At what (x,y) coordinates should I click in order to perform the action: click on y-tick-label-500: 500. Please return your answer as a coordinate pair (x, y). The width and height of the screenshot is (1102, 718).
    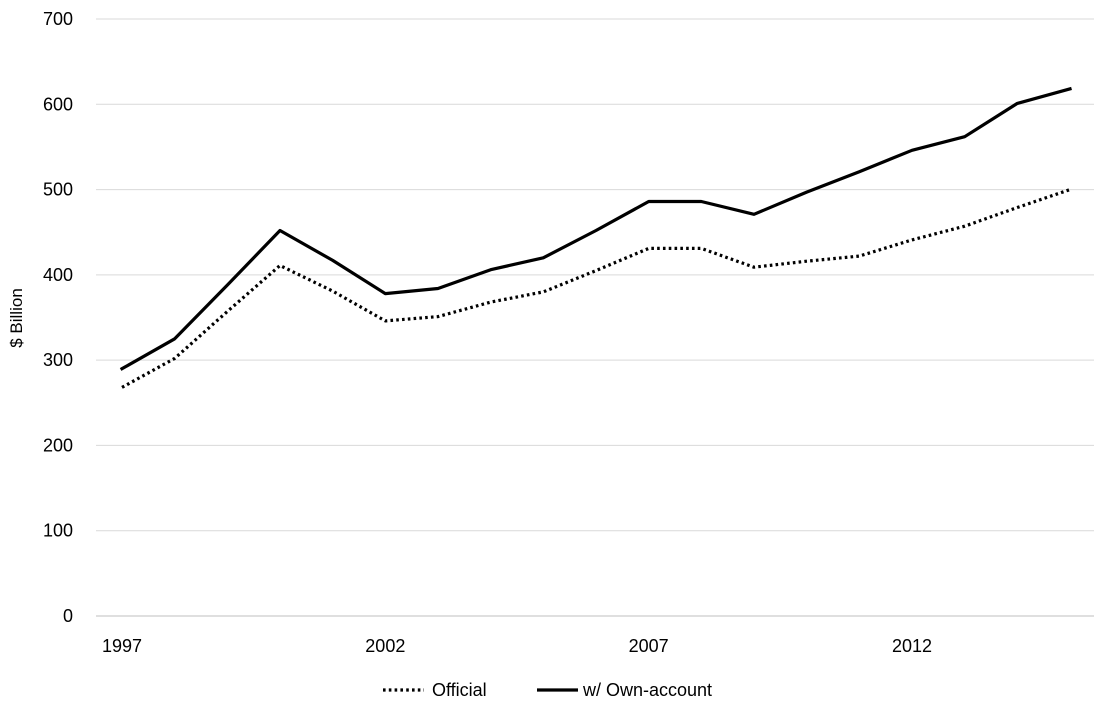
    Looking at the image, I should click on (58, 190).